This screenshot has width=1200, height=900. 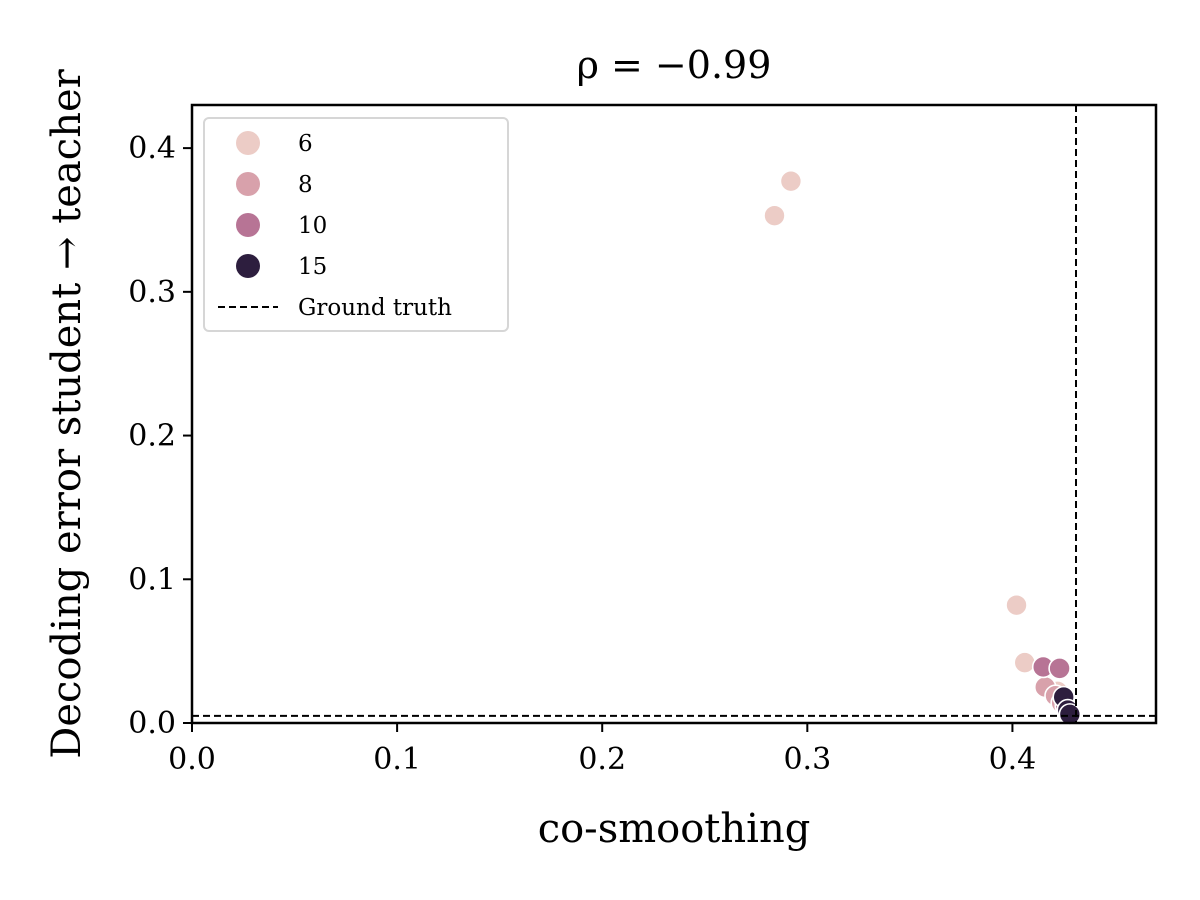 What do you see at coordinates (602, 759) in the screenshot?
I see `x-tick-label: 0.2` at bounding box center [602, 759].